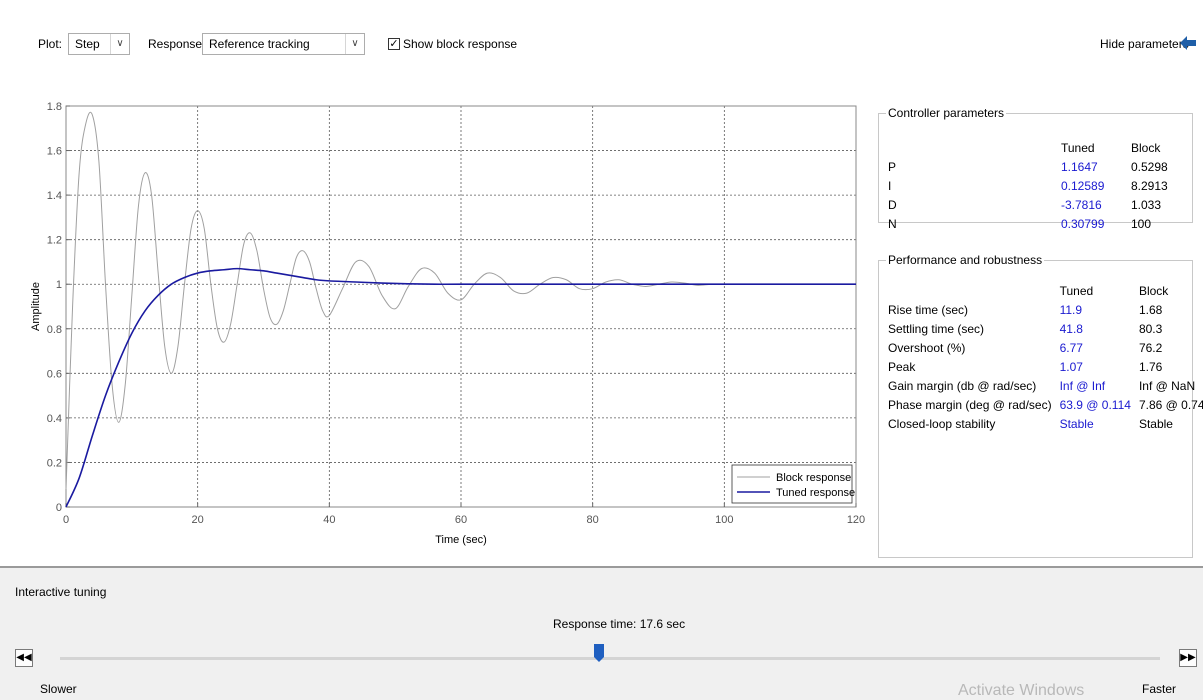 The height and width of the screenshot is (700, 1203). What do you see at coordinates (965, 260) in the screenshot?
I see `performance-title: Performance and robustness` at bounding box center [965, 260].